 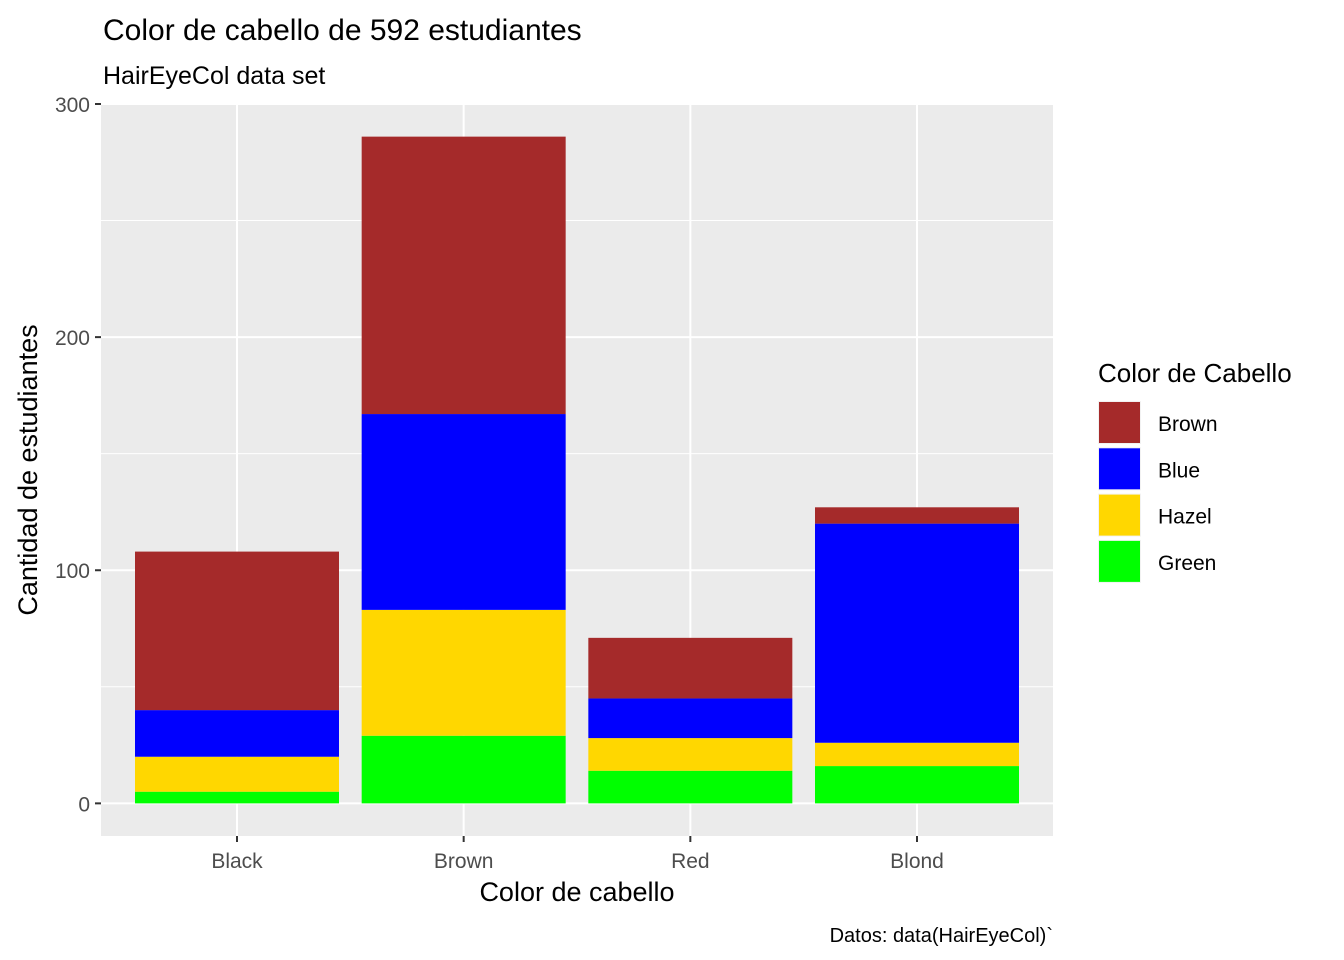 What do you see at coordinates (917, 754) in the screenshot?
I see `bar-blond-hazel` at bounding box center [917, 754].